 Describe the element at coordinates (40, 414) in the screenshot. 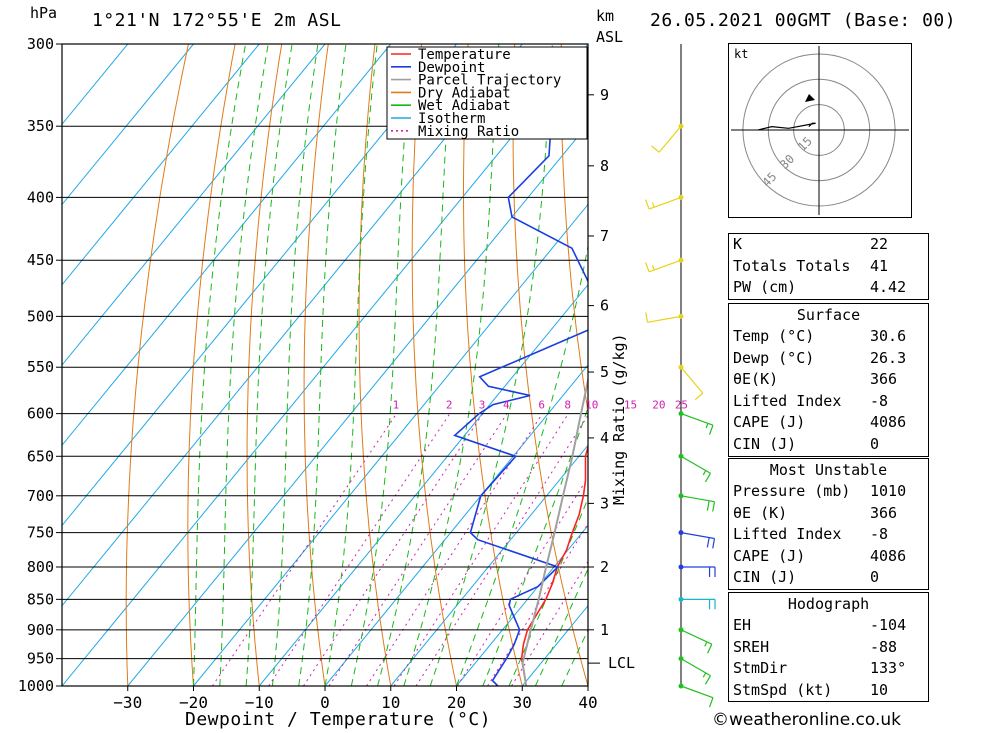

I see `pressure-tick-label: 600` at that location.